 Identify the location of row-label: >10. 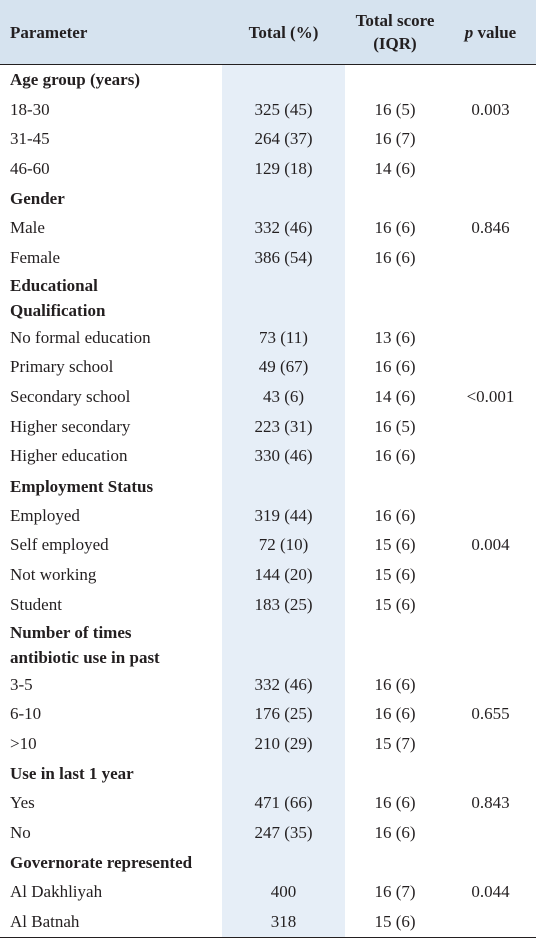
(23, 743).